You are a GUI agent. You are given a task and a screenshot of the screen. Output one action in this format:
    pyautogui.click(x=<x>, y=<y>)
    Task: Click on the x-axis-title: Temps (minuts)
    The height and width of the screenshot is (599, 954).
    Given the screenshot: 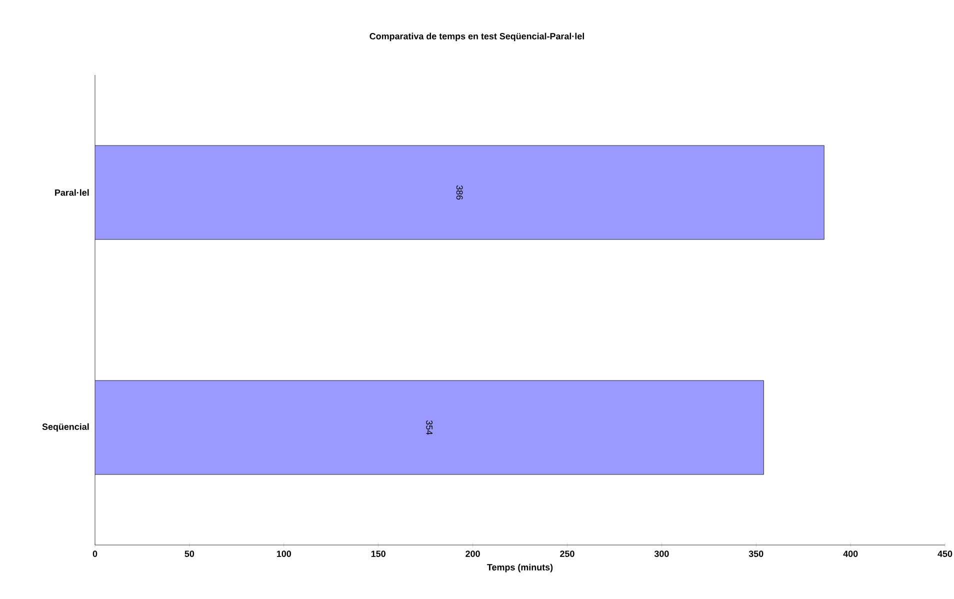 What is the action you would take?
    pyautogui.click(x=520, y=568)
    